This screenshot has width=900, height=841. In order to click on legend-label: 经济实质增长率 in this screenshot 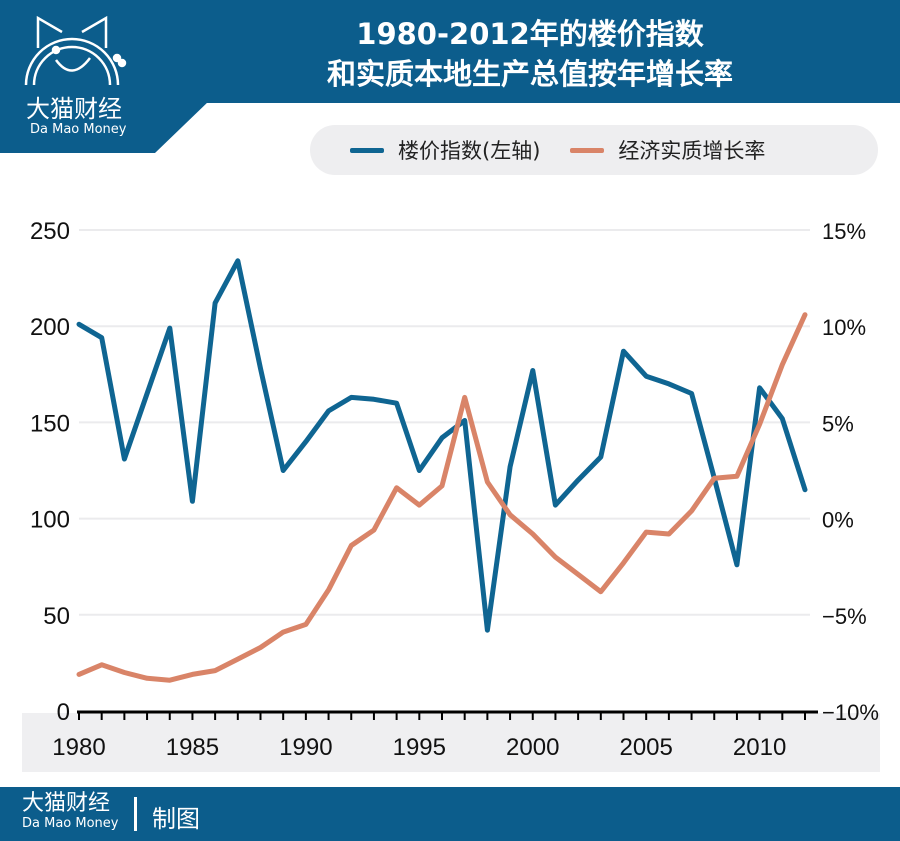, I will do `click(692, 151)`.